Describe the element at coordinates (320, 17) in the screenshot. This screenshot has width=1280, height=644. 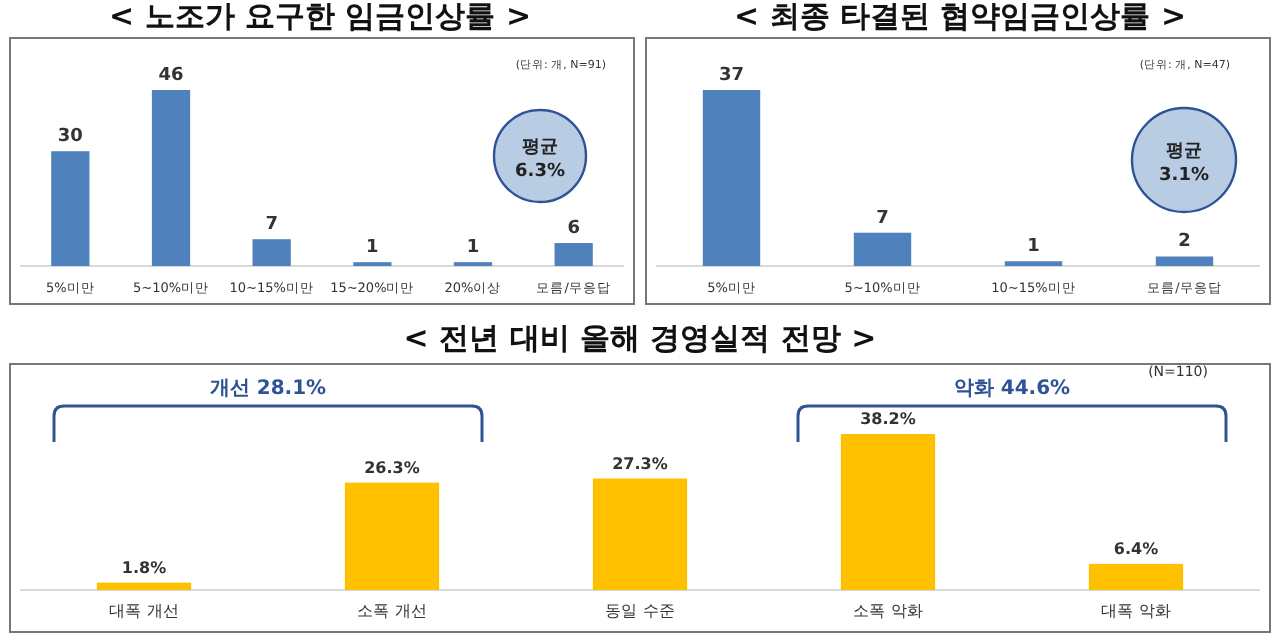
I see `chart-title: < 노조가 요구한 임금인상률 >` at that location.